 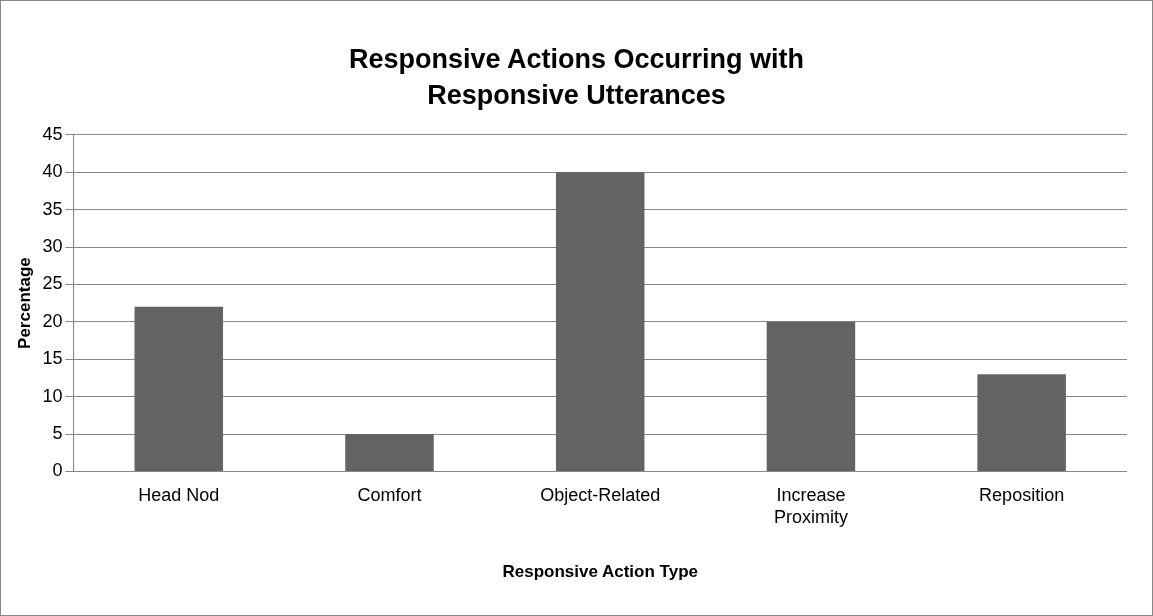 I want to click on y-tick-label: 0, so click(x=57, y=470).